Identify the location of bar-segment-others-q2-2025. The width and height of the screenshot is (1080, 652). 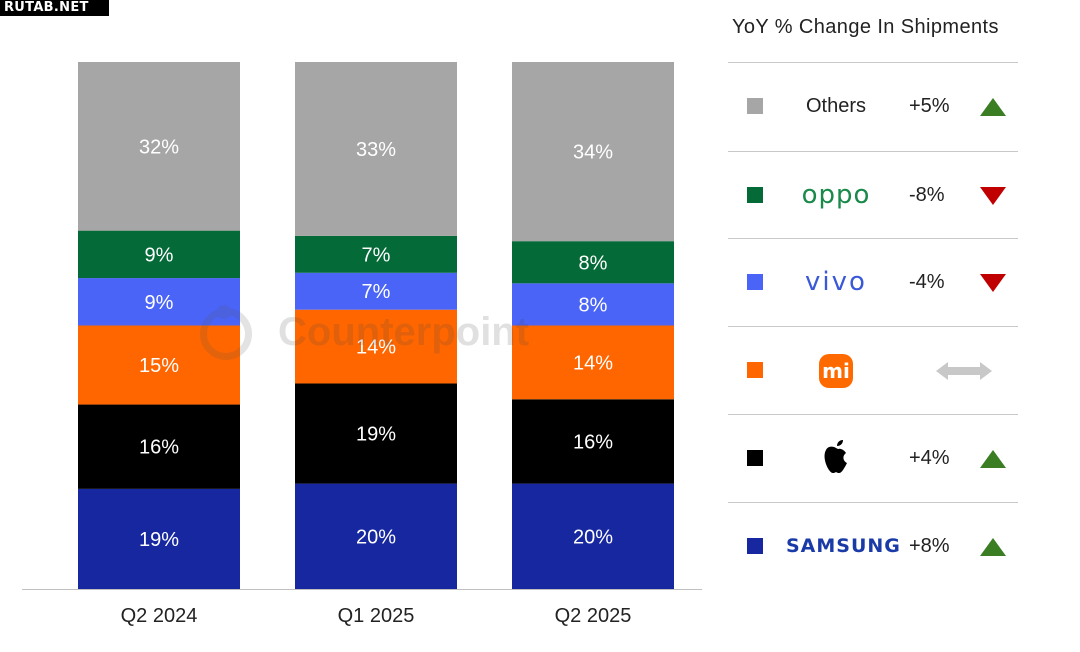
(593, 152).